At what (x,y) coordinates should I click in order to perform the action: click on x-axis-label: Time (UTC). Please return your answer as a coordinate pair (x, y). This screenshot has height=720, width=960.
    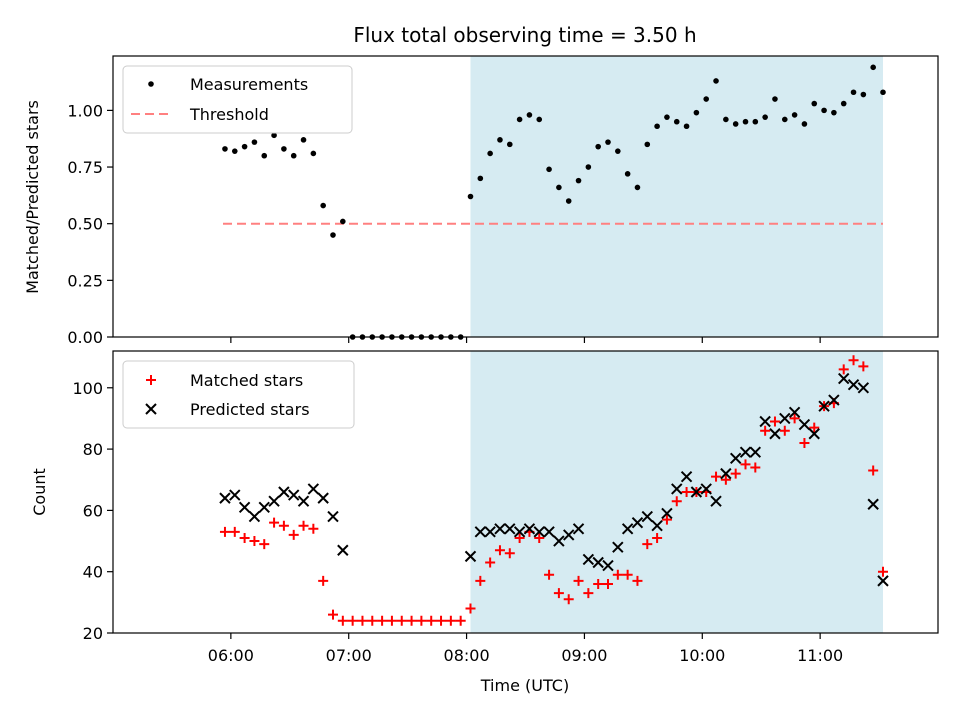
    Looking at the image, I should click on (524, 685).